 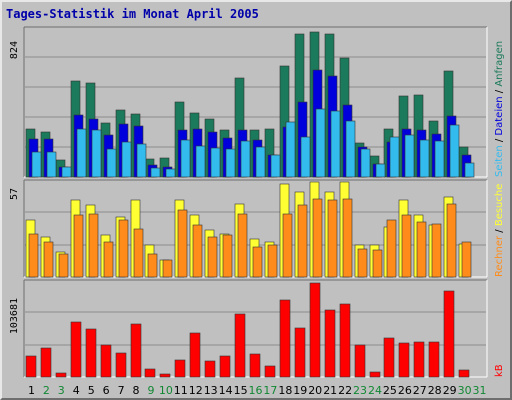 What do you see at coordinates (132, 14) in the screenshot?
I see `chart-title: Tages-Statistik im Monat April 2005` at bounding box center [132, 14].